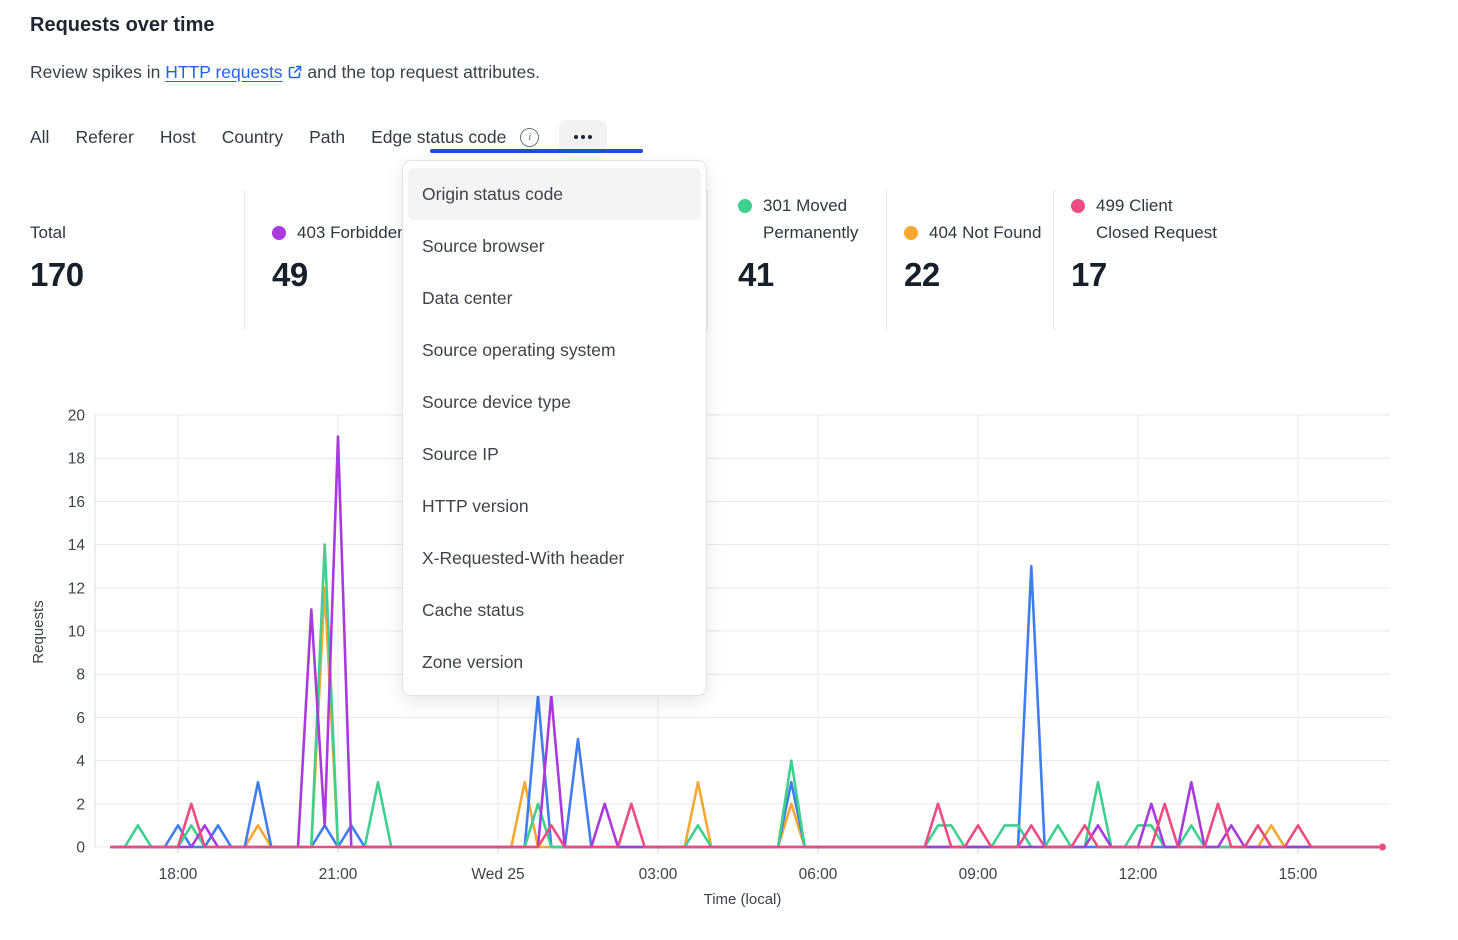 The width and height of the screenshot is (1458, 940). Describe the element at coordinates (985, 232) in the screenshot. I see `stat-label: 404 Not Found` at that location.